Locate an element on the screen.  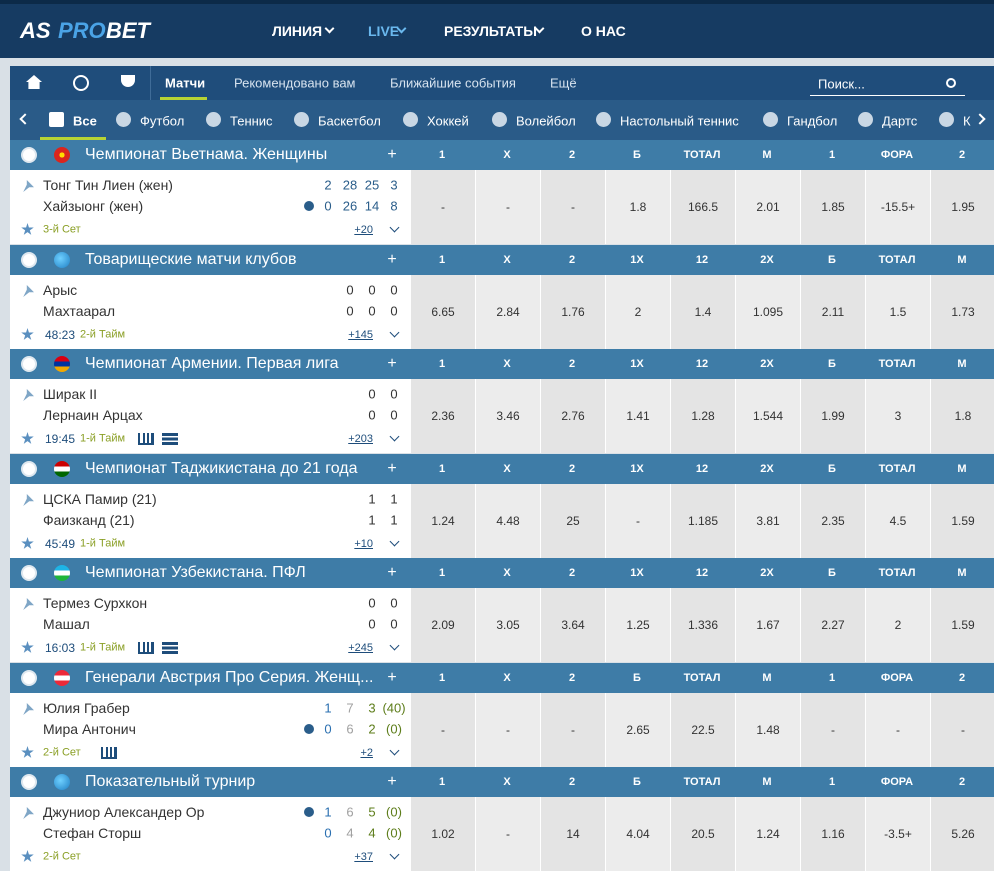
stats-icon is located at coordinates (146, 439).